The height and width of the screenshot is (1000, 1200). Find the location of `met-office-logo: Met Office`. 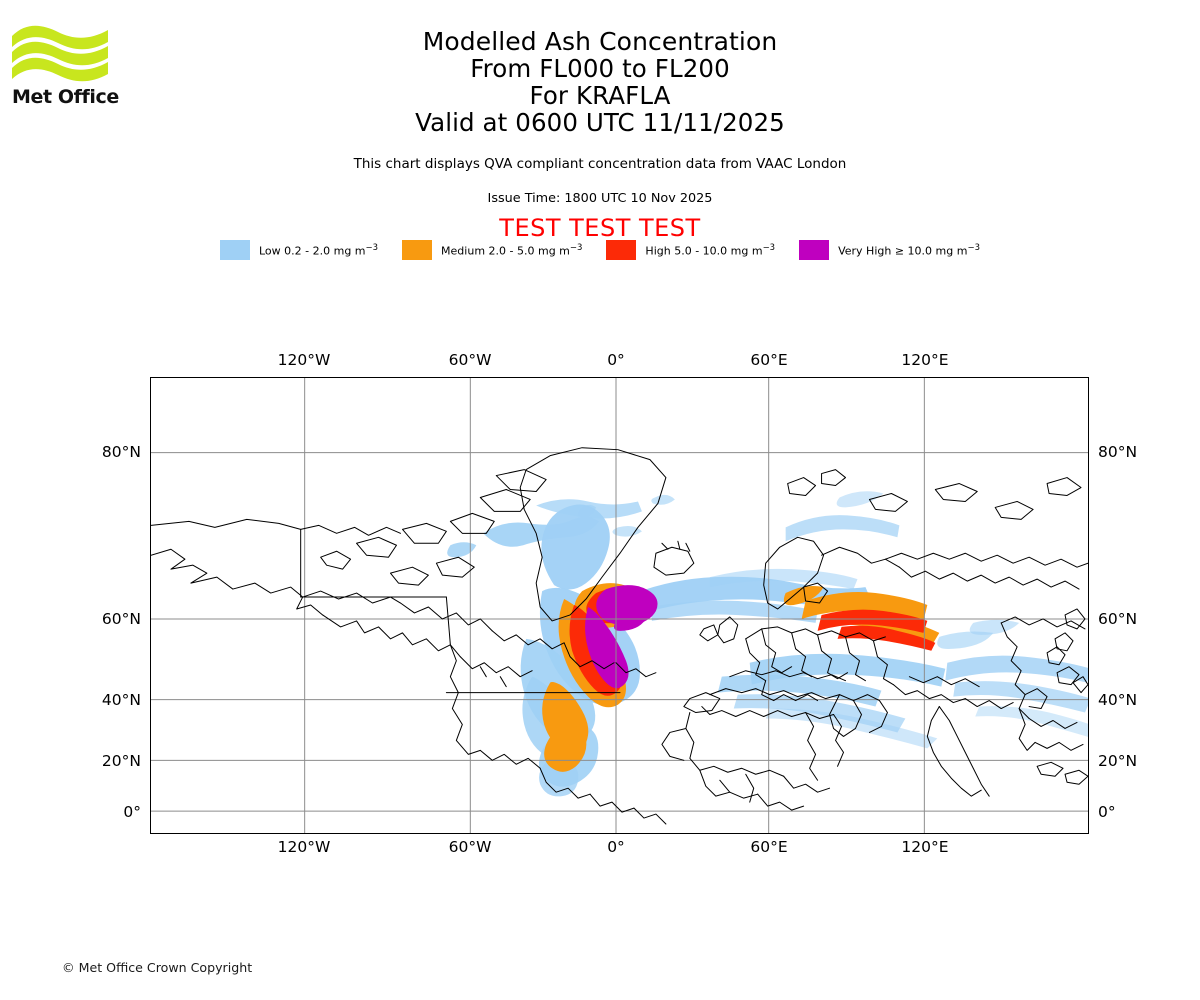

met-office-logo: Met Office is located at coordinates (67, 65).